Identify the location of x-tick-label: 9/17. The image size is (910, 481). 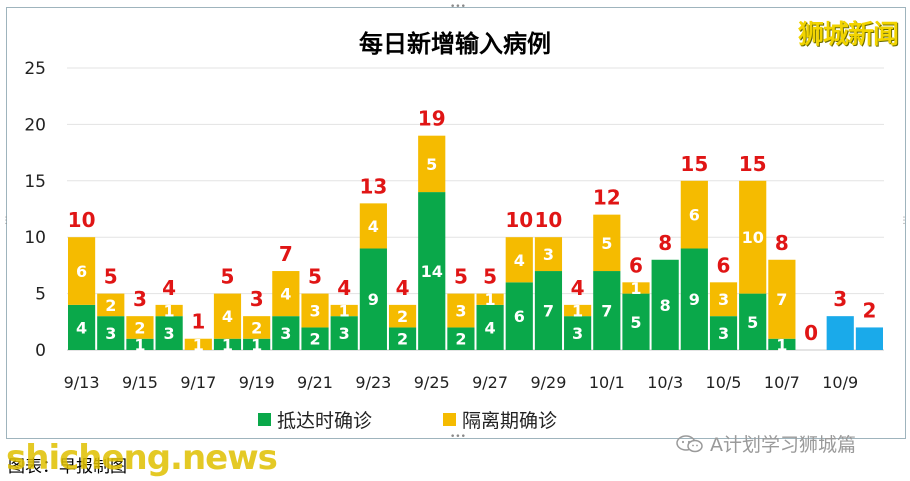
(198, 382).